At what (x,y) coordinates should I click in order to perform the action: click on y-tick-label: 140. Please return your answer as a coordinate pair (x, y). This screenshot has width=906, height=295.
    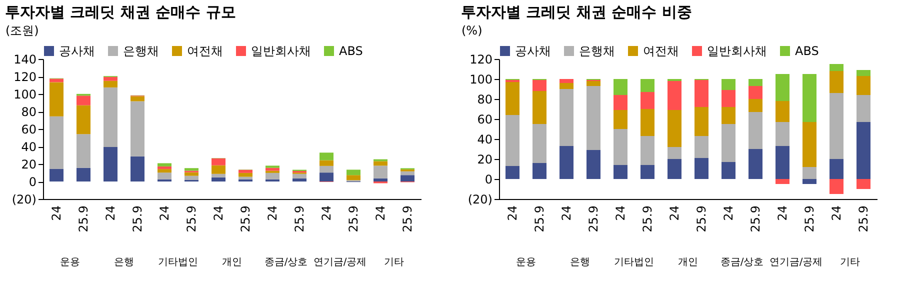
    Looking at the image, I should click on (25, 59).